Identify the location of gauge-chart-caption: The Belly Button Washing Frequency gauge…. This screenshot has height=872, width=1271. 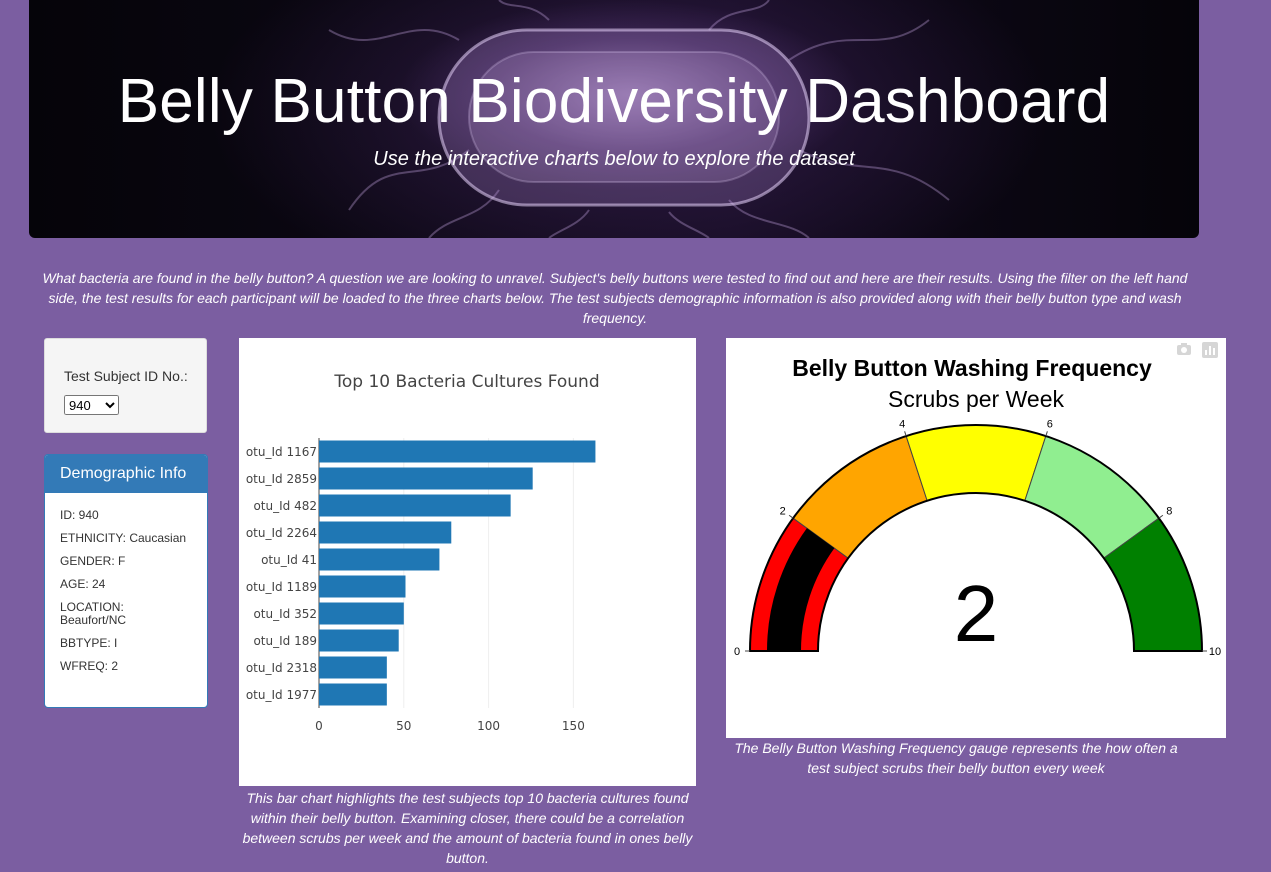
(956, 758).